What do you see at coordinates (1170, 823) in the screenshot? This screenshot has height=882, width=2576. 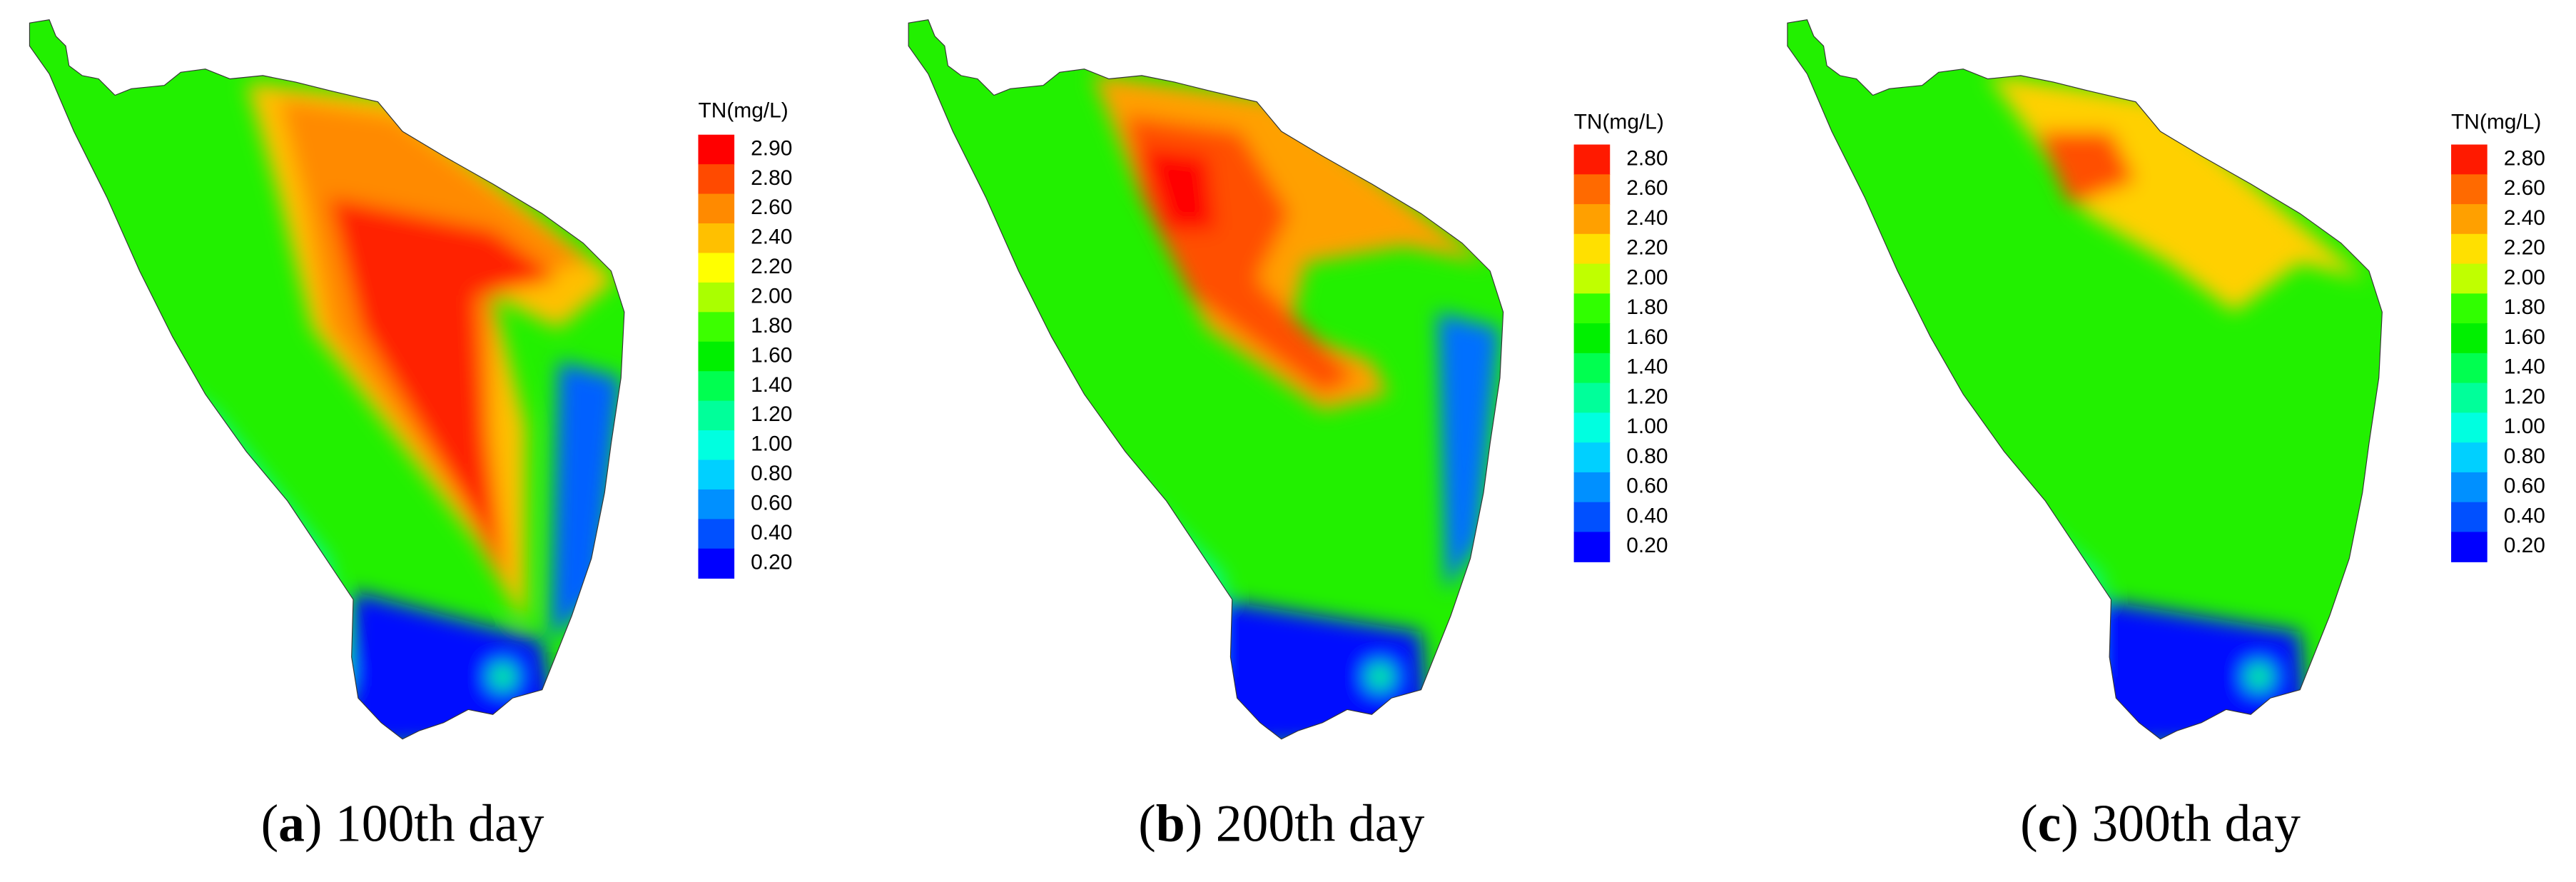 I see `caption-part: b` at bounding box center [1170, 823].